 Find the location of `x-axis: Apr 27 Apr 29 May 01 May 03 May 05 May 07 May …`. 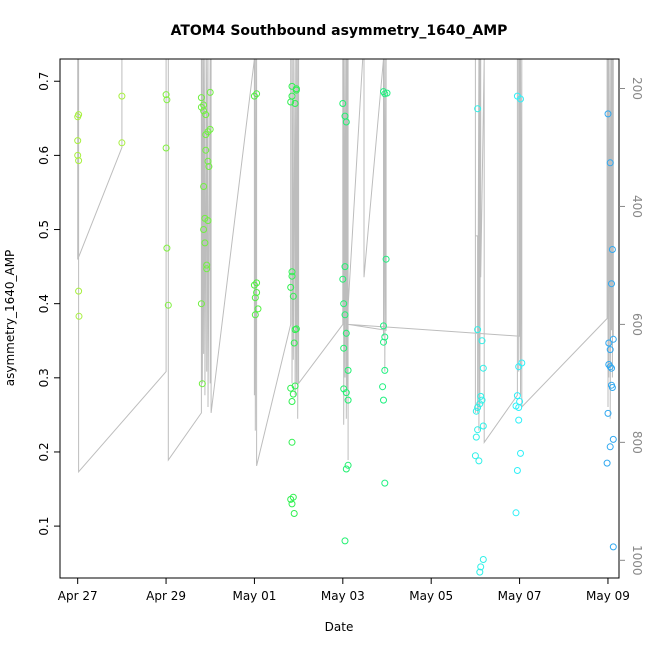

x-axis: Apr 27 Apr 29 May 01 May 03 May 05 May 07 May … is located at coordinates (344, 590).